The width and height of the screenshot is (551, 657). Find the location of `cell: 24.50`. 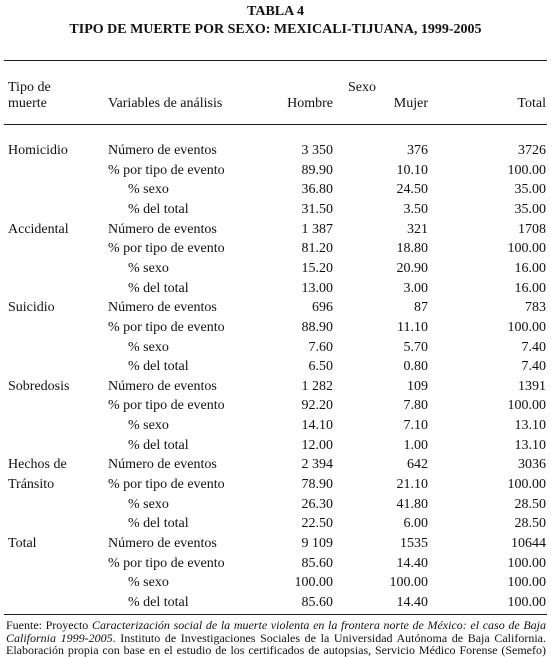

cell: 24.50 is located at coordinates (412, 190).